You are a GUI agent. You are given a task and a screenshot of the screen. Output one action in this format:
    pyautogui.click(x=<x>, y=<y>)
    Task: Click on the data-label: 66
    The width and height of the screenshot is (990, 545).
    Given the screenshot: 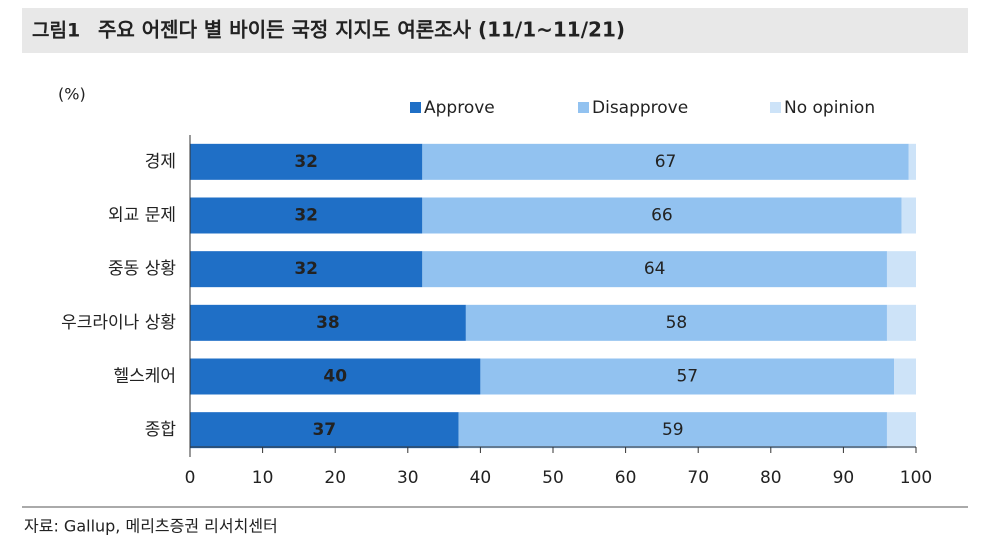 What is the action you would take?
    pyautogui.click(x=662, y=216)
    